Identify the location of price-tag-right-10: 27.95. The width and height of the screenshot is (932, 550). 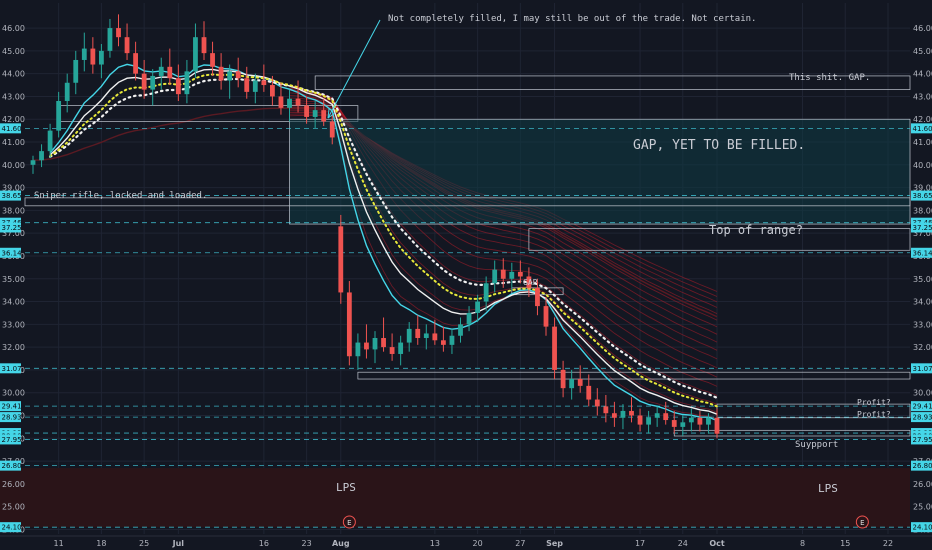
(922, 440).